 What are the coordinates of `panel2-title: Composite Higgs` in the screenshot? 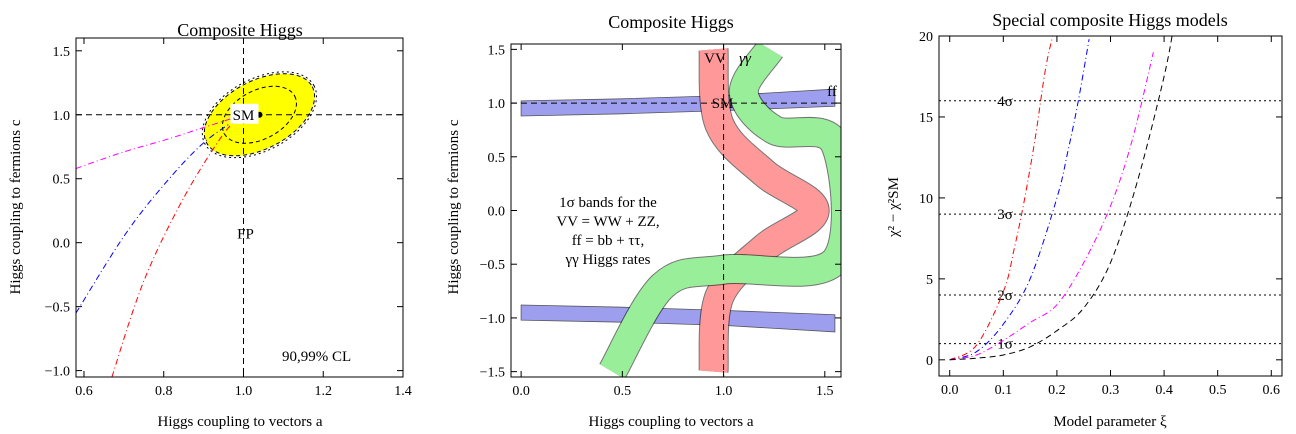 It's located at (671, 22).